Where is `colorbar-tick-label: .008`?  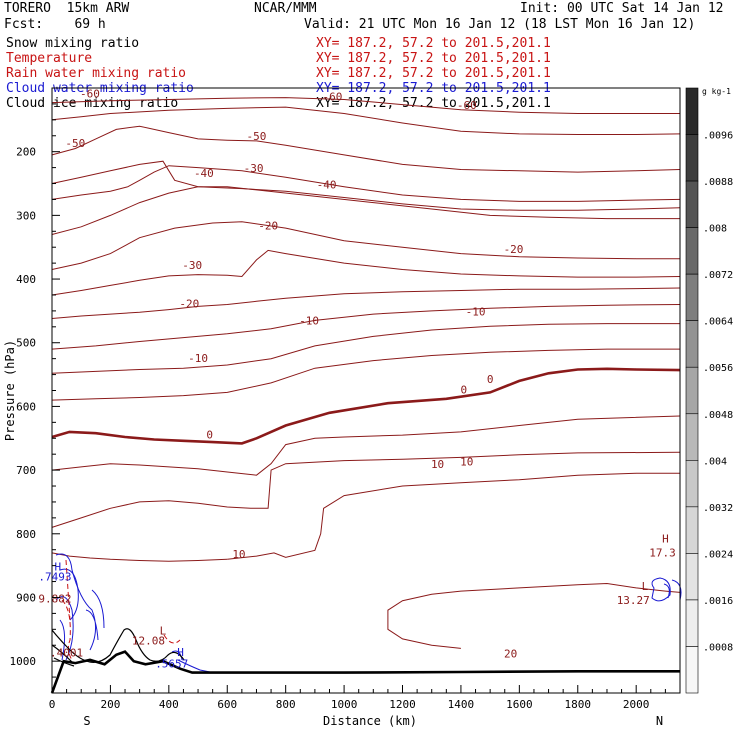
colorbar-tick-label: .008 is located at coordinates (715, 229).